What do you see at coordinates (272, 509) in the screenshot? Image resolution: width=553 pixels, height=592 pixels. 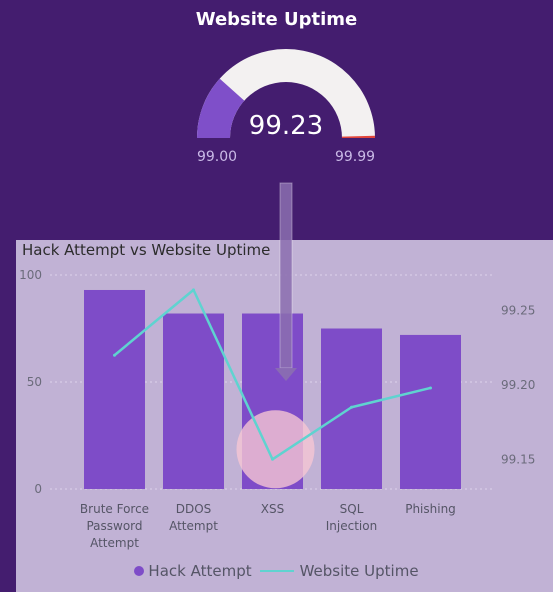 I see `x-category-label: XSS` at bounding box center [272, 509].